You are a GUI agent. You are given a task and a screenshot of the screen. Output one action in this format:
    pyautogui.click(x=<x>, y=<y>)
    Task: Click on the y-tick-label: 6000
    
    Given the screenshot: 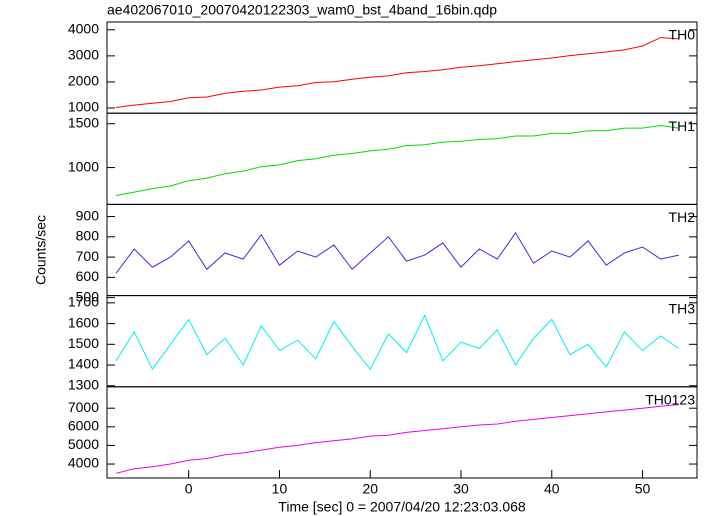 What is the action you would take?
    pyautogui.click(x=83, y=426)
    